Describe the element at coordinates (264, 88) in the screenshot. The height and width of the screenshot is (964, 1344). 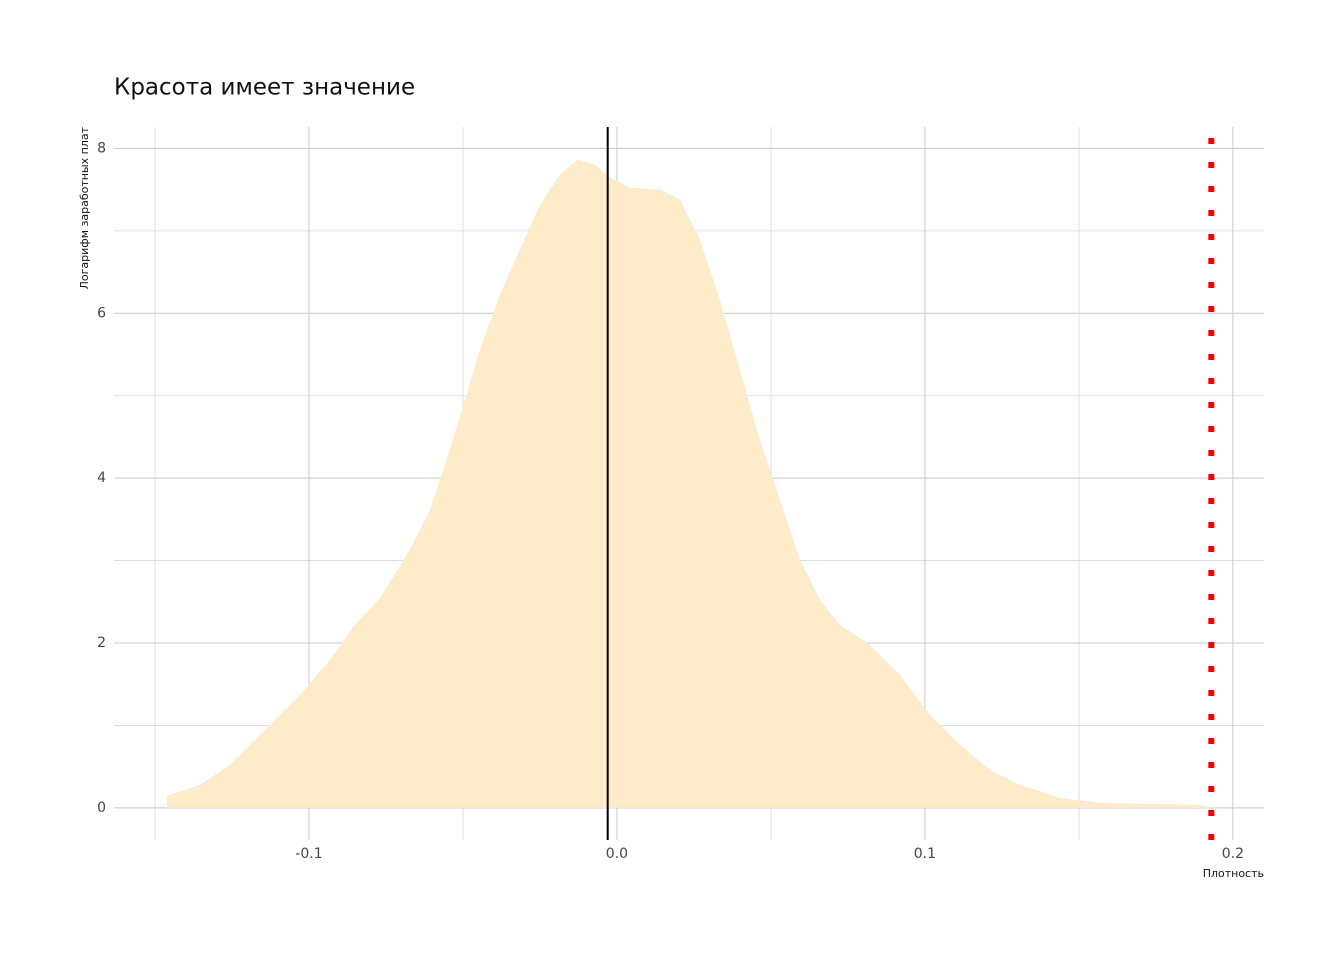
I see `chart-title: Красота имеет значение` at that location.